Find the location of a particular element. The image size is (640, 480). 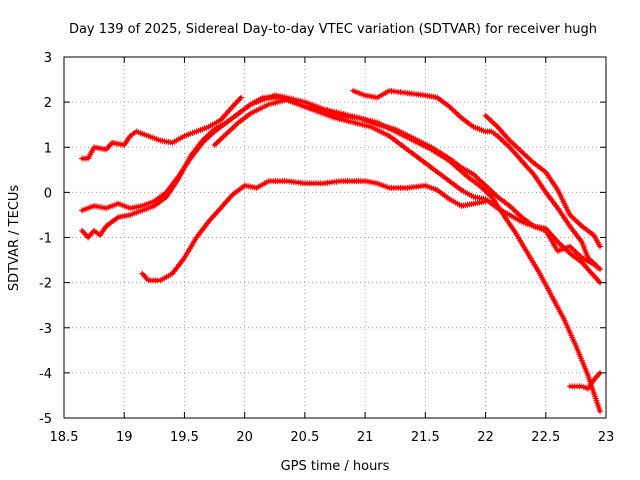

y-tick-label: 2 is located at coordinates (48, 103).